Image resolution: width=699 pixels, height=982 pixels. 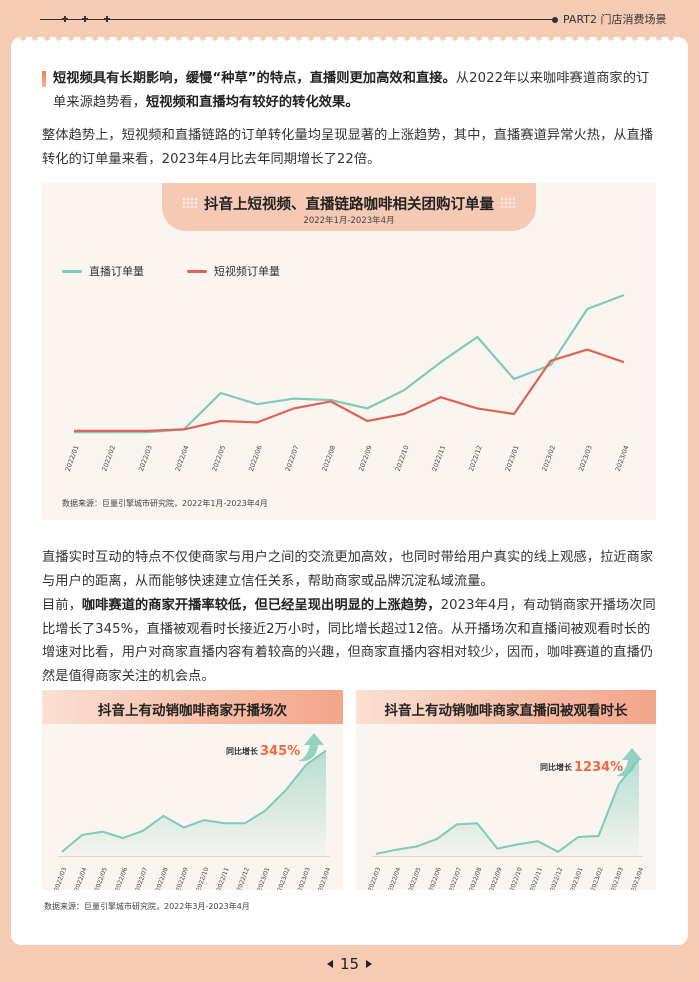 What do you see at coordinates (349, 38) in the screenshot?
I see `card-perforation` at bounding box center [349, 38].